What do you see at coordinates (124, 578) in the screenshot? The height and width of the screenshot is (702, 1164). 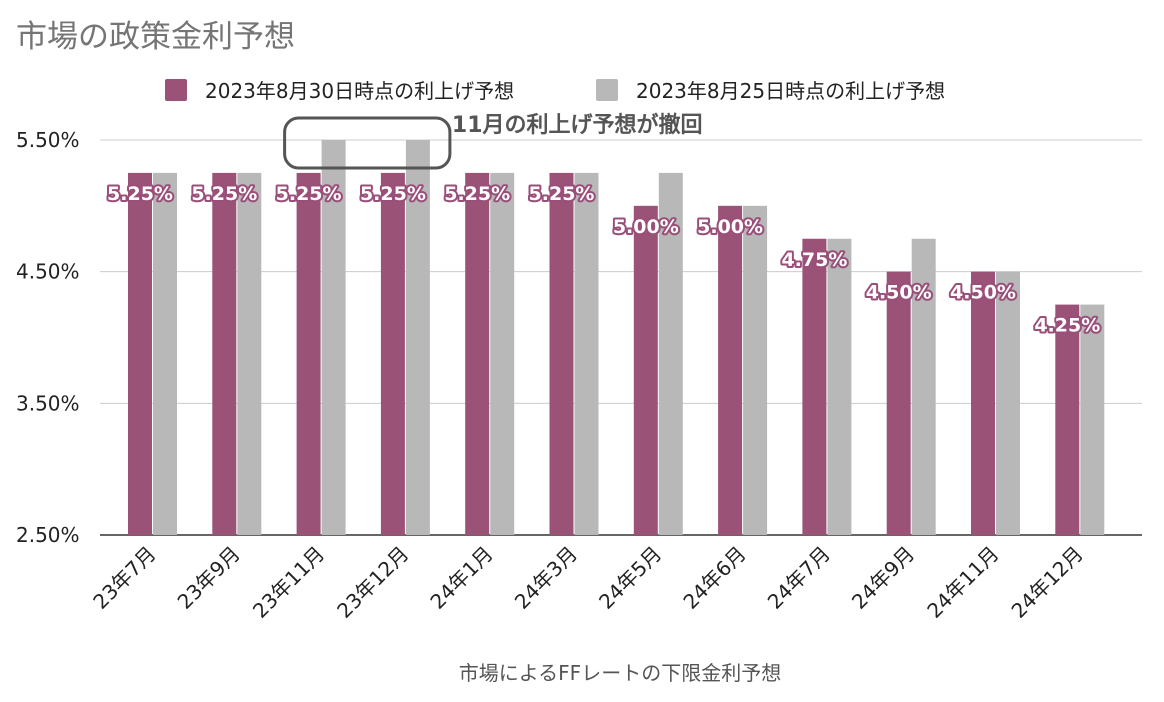 I see `x-tick-label: 23年7月` at bounding box center [124, 578].